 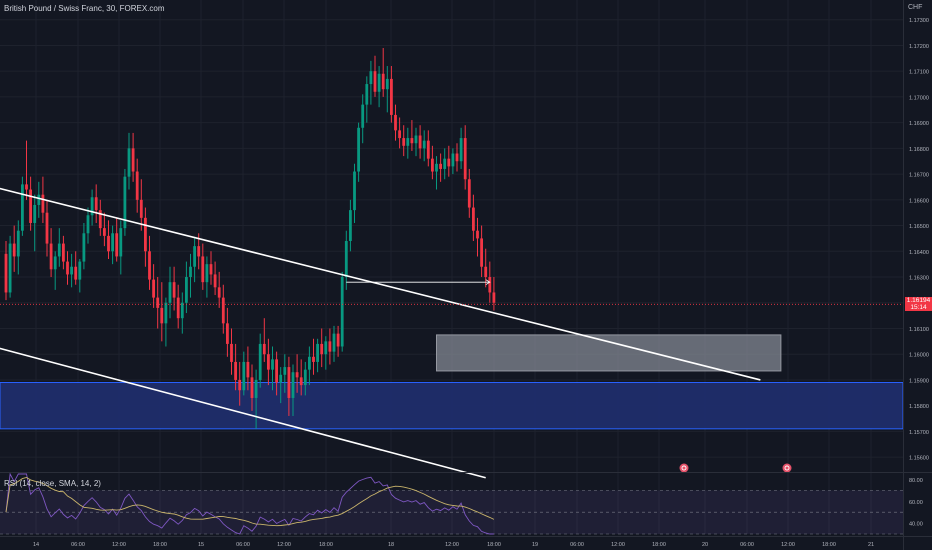 What do you see at coordinates (919, 47) in the screenshot?
I see `price-tick-label: 1.17200` at bounding box center [919, 47].